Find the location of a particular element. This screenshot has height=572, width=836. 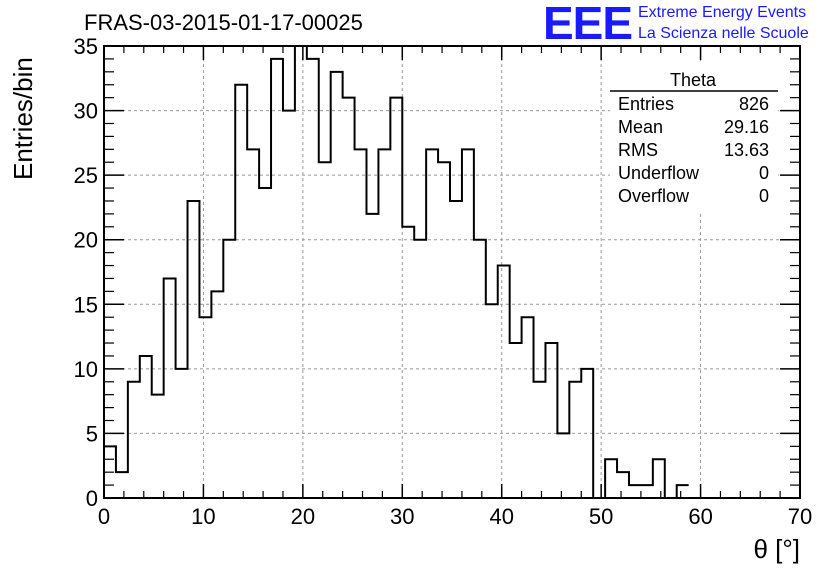

stats-label-rms: RMS is located at coordinates (638, 150).